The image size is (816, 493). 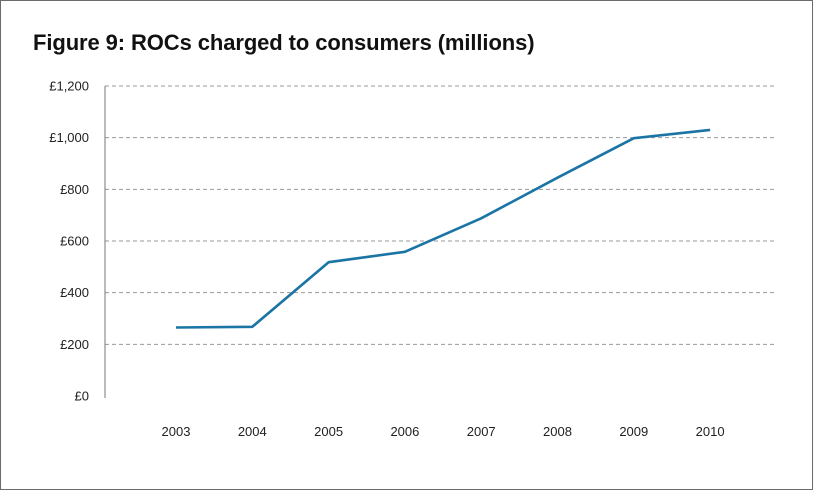 What do you see at coordinates (74, 241) in the screenshot?
I see `y-tick-label: £600` at bounding box center [74, 241].